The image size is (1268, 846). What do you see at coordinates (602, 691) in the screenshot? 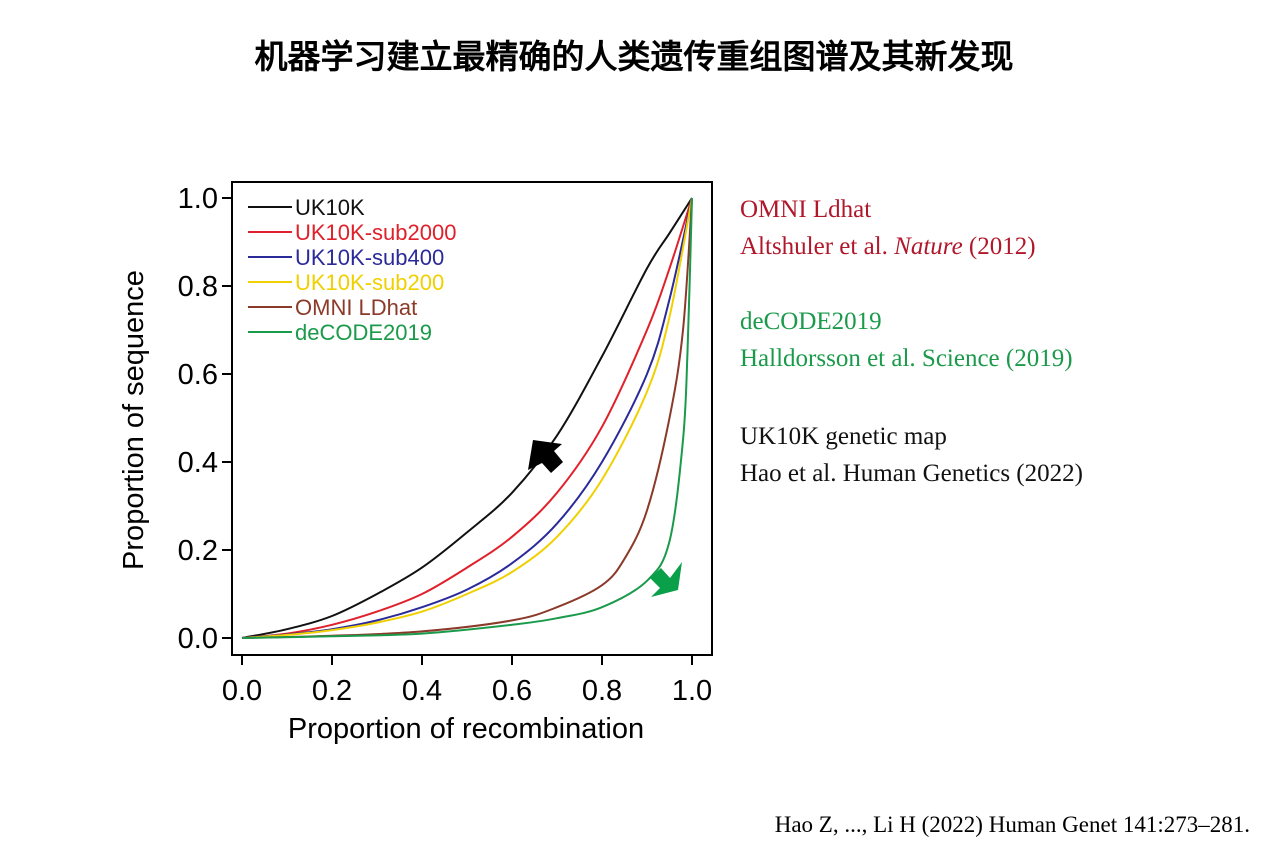
I see `x-tick-label: 0.8` at bounding box center [602, 691].